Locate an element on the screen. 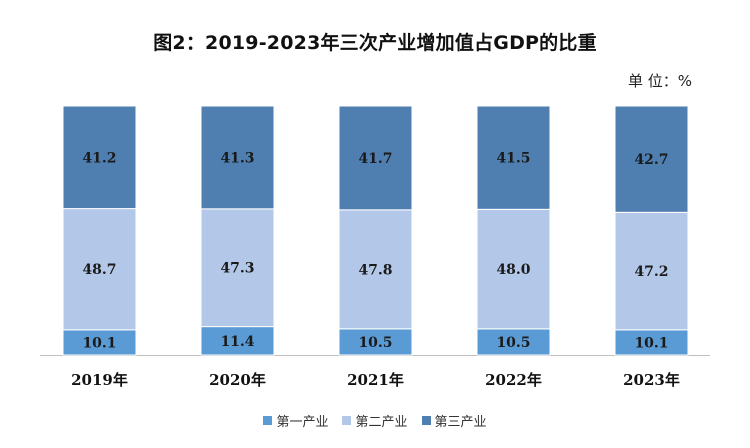 This screenshot has width=750, height=448. legend-item-secondary: 第二产业 is located at coordinates (375, 420).